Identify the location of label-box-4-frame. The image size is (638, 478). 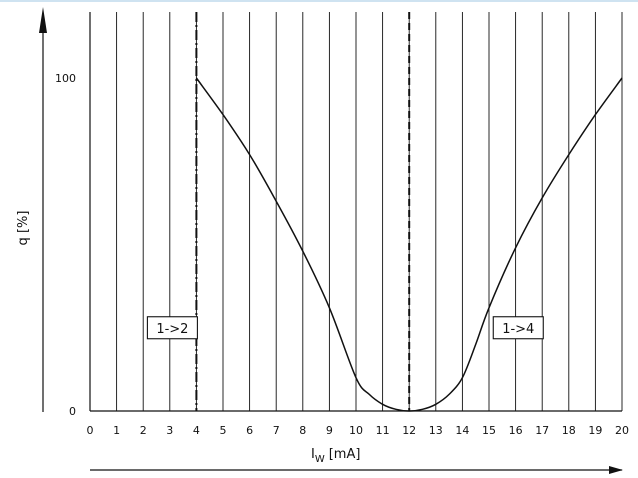
(172, 328).